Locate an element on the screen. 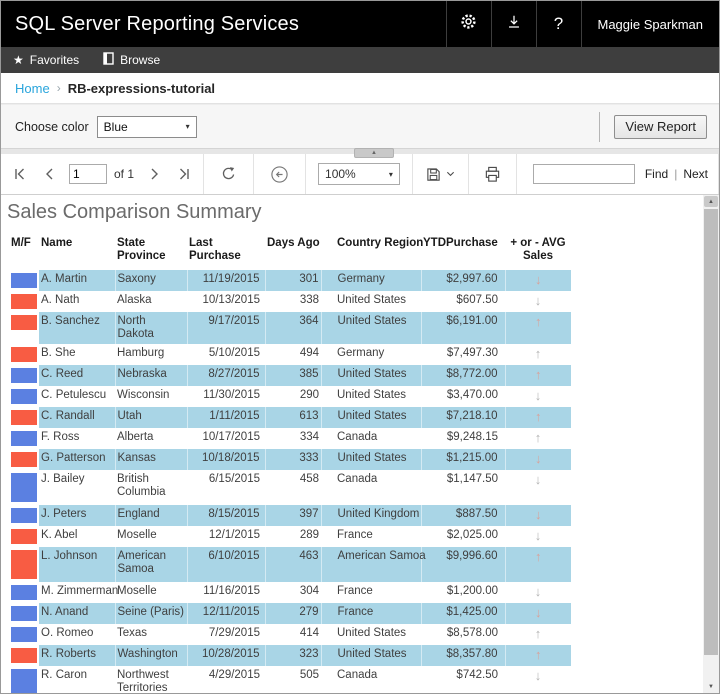 Image resolution: width=722 pixels, height=696 pixels. parameter-collapse-handle: ▲ is located at coordinates (374, 153).